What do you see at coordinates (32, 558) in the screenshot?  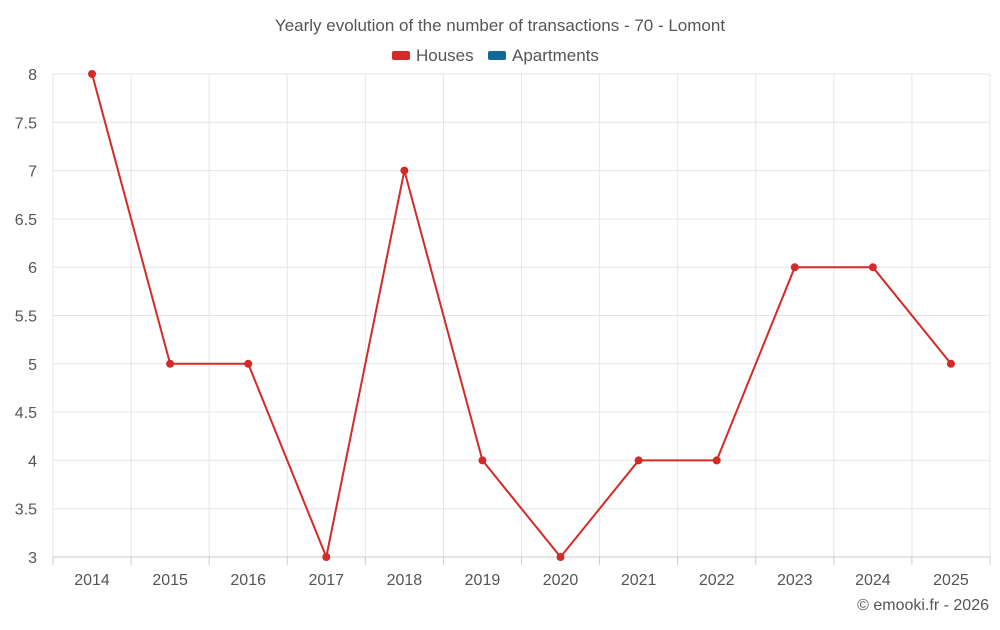 I see `y-tick-label: 3` at bounding box center [32, 558].